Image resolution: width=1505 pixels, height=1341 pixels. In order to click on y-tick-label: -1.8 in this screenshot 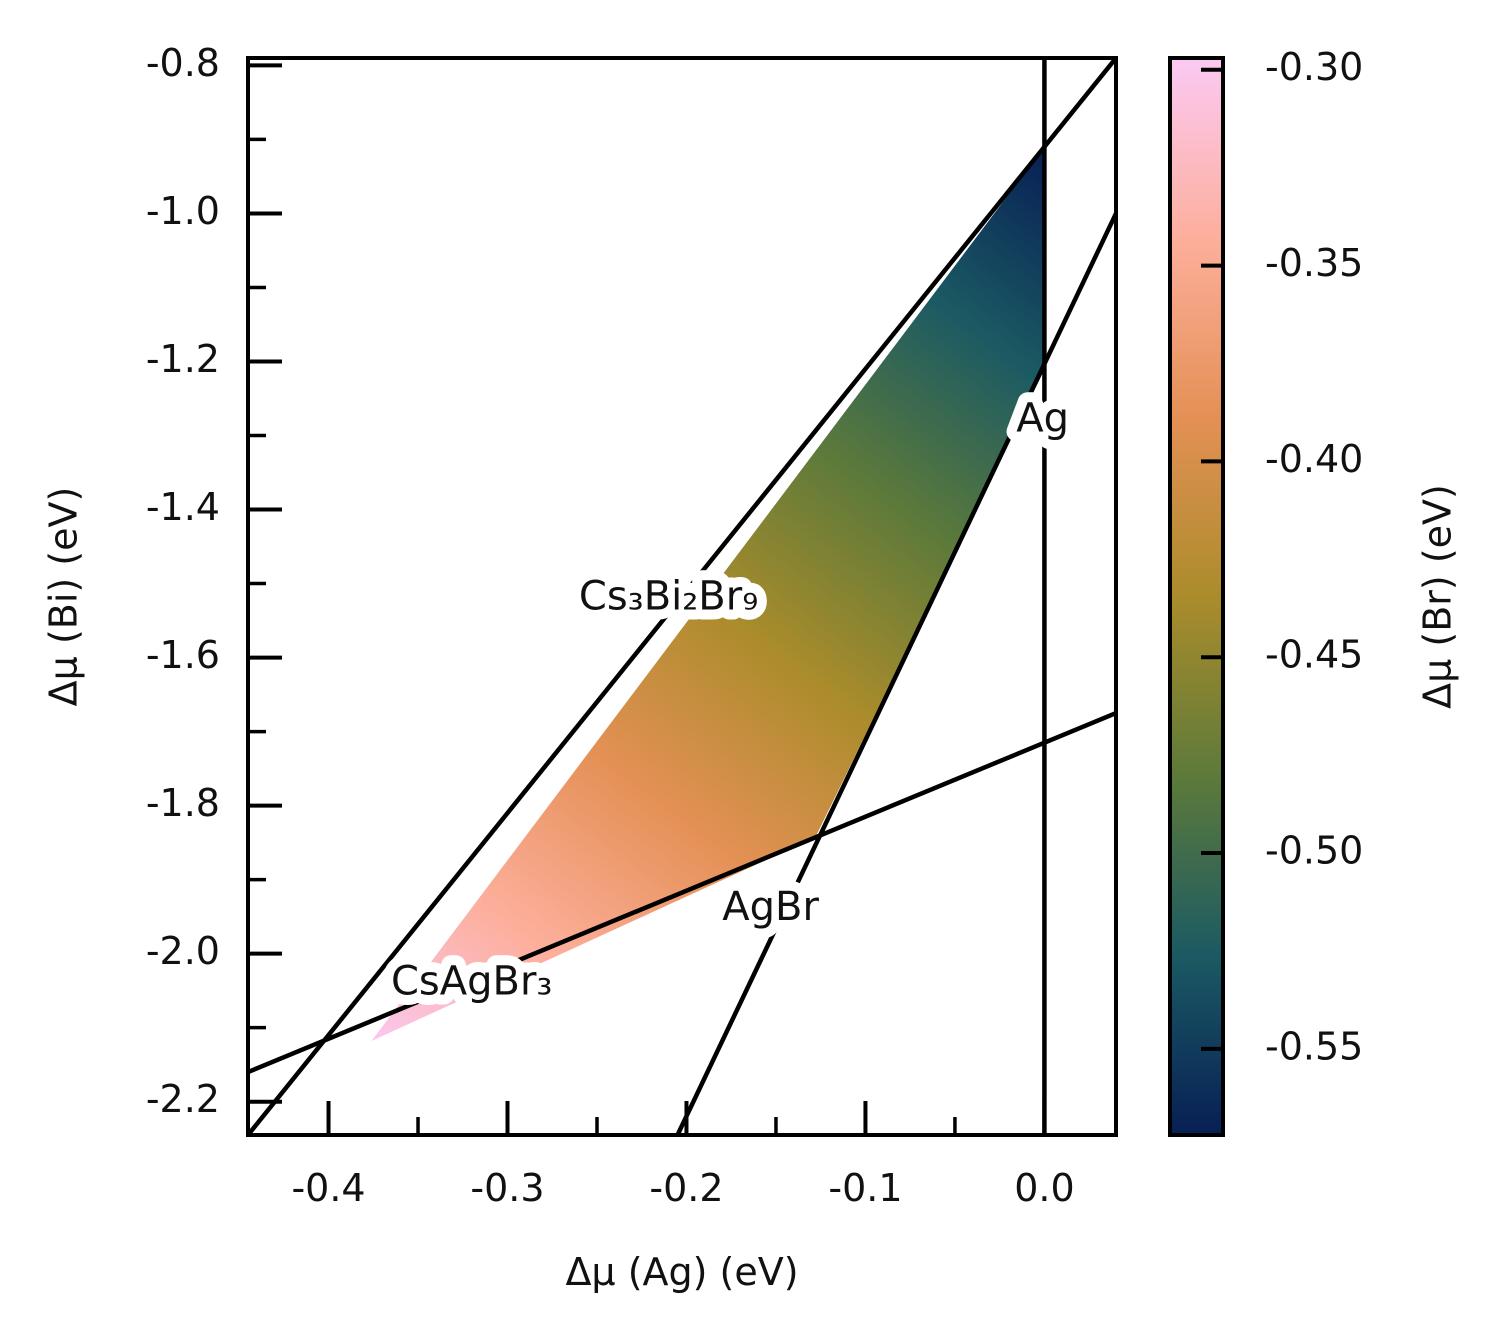, I will do `click(183, 803)`.